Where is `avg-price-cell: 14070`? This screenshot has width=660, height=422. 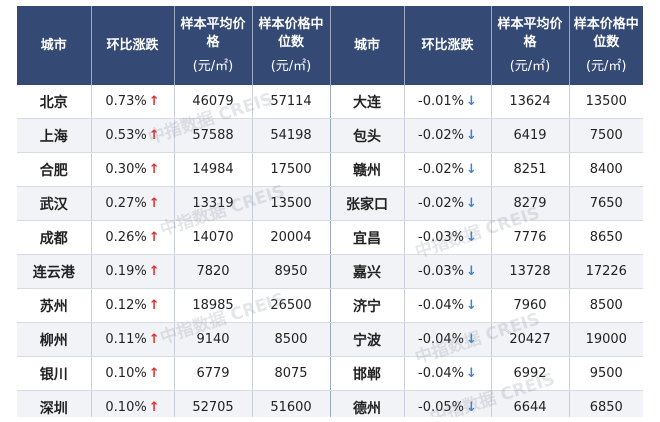
avg-price-cell: 14070 is located at coordinates (213, 237).